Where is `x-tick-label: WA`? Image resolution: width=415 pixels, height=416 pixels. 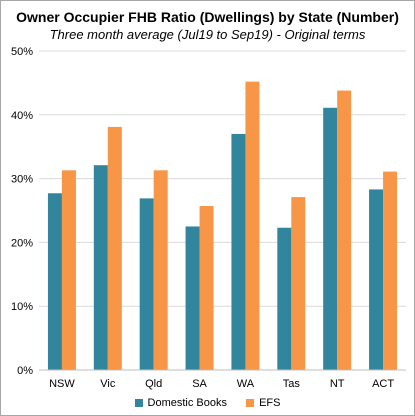 x-tick-label: WA is located at coordinates (246, 384).